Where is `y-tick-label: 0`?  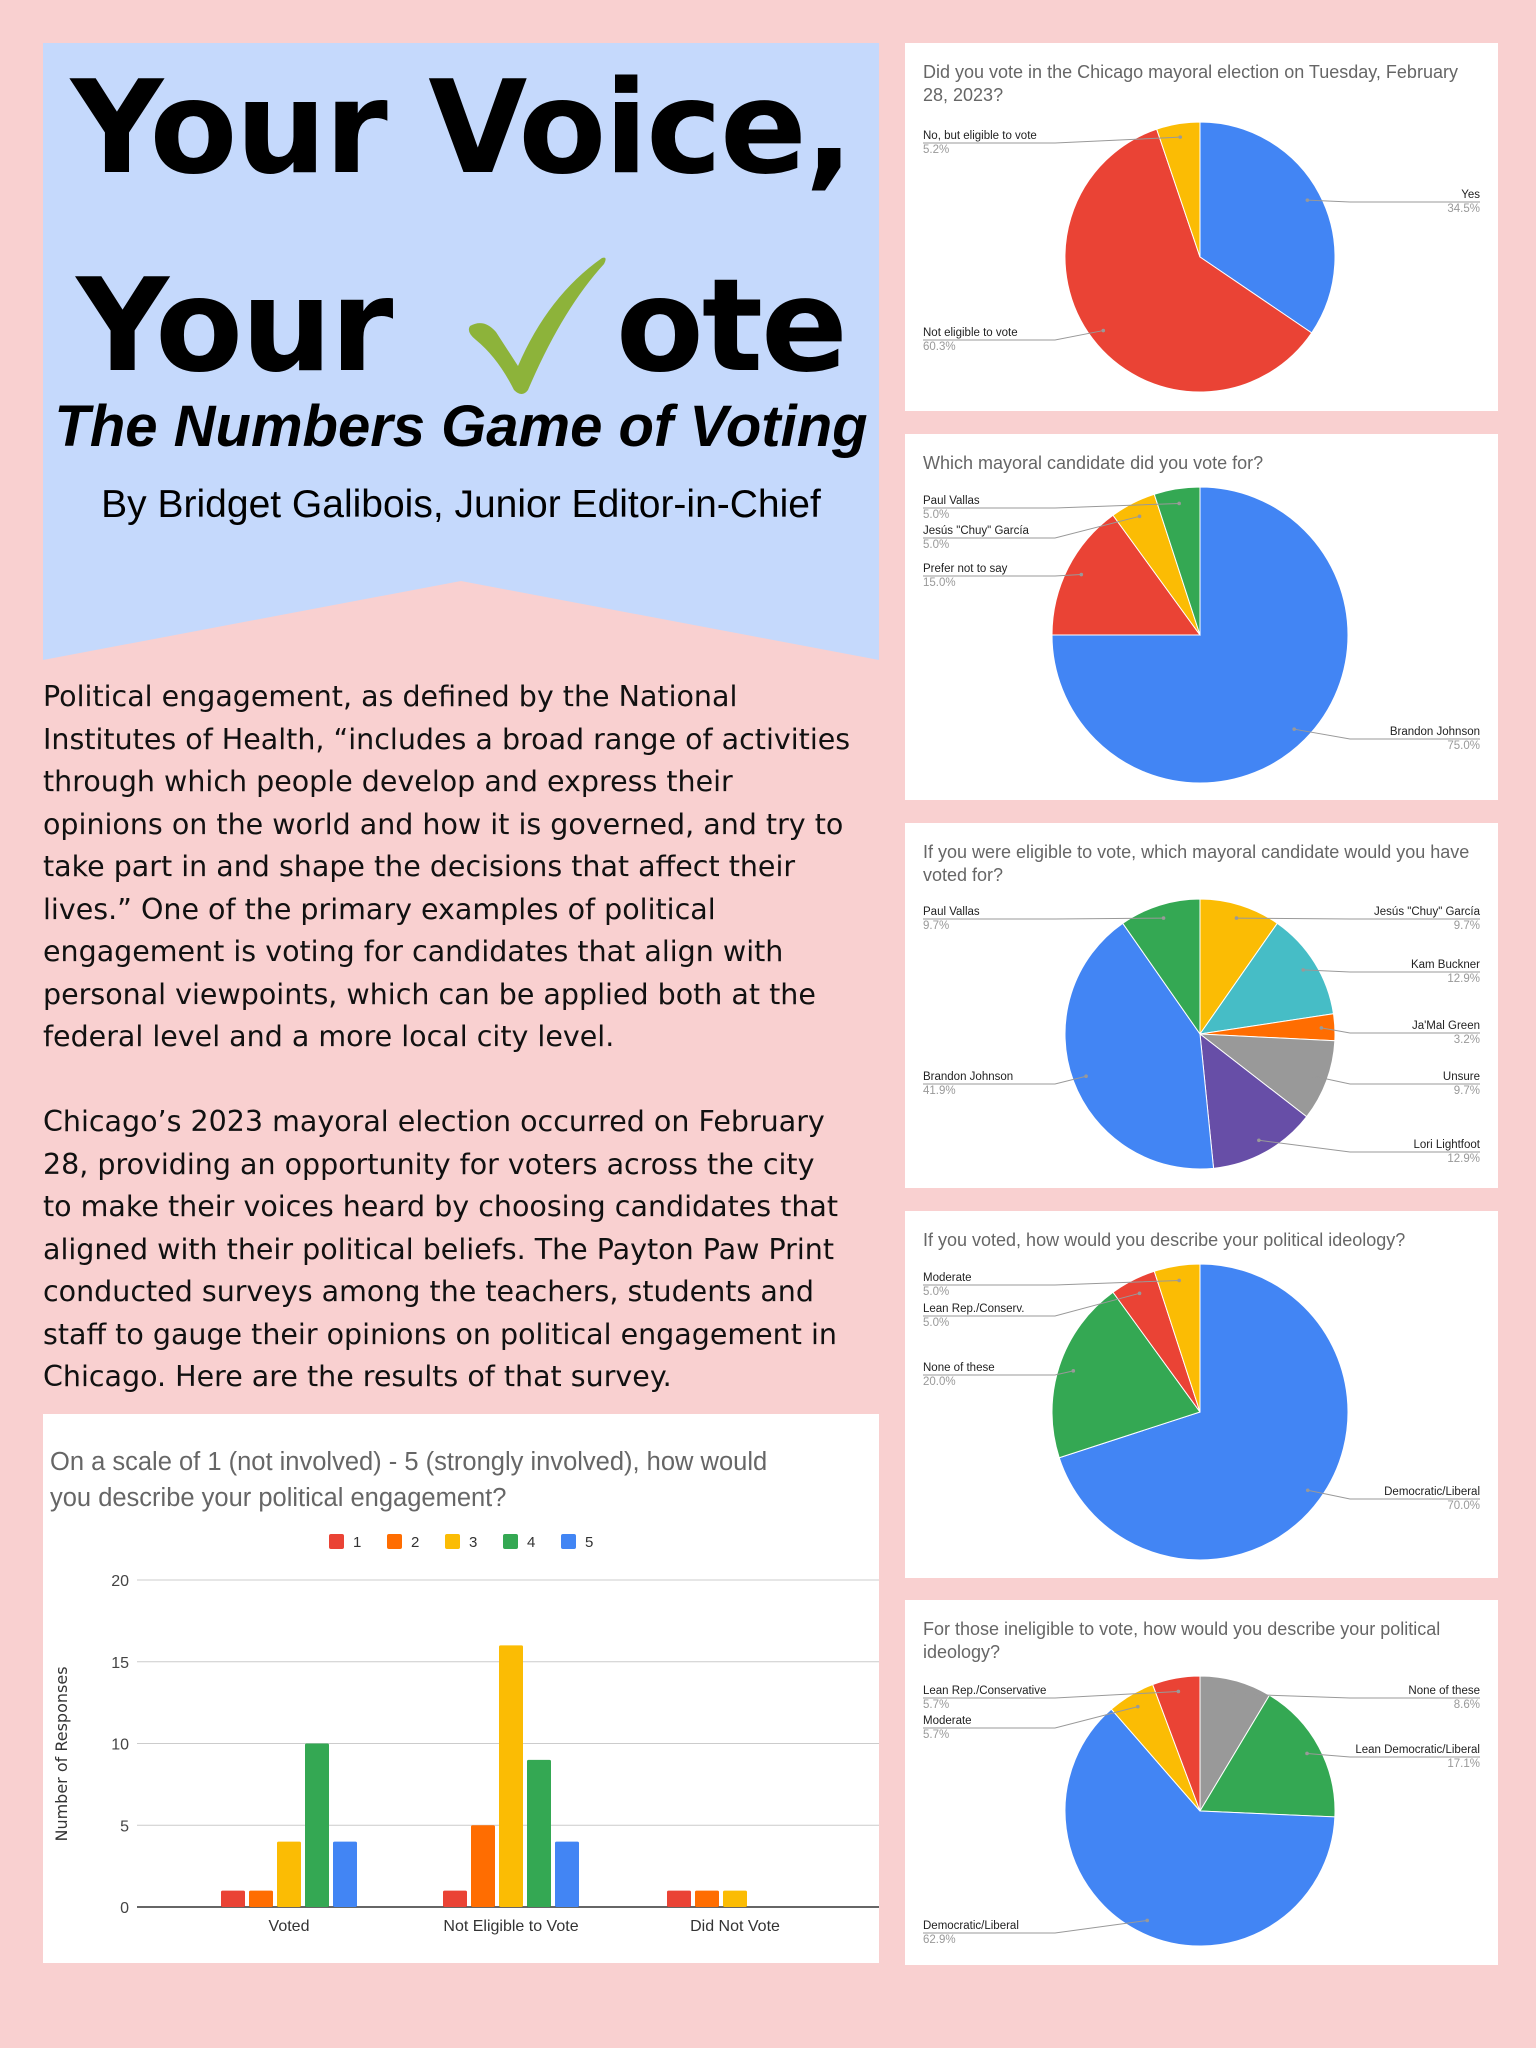 y-tick-label: 0 is located at coordinates (124, 1908).